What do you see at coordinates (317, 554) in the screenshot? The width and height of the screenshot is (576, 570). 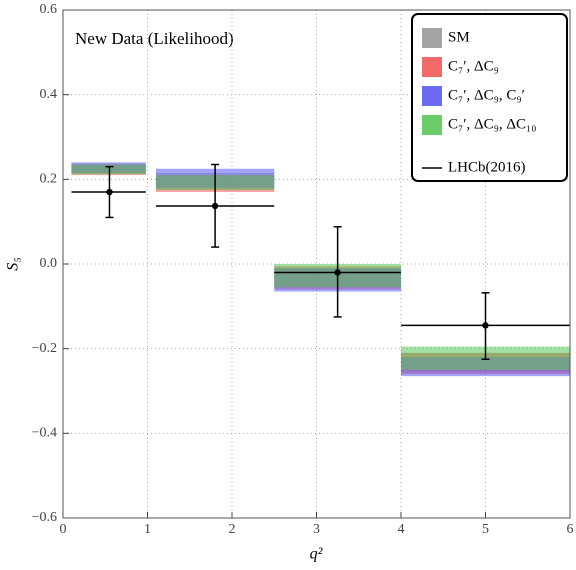 I see `x-axis-label: q²` at bounding box center [317, 554].